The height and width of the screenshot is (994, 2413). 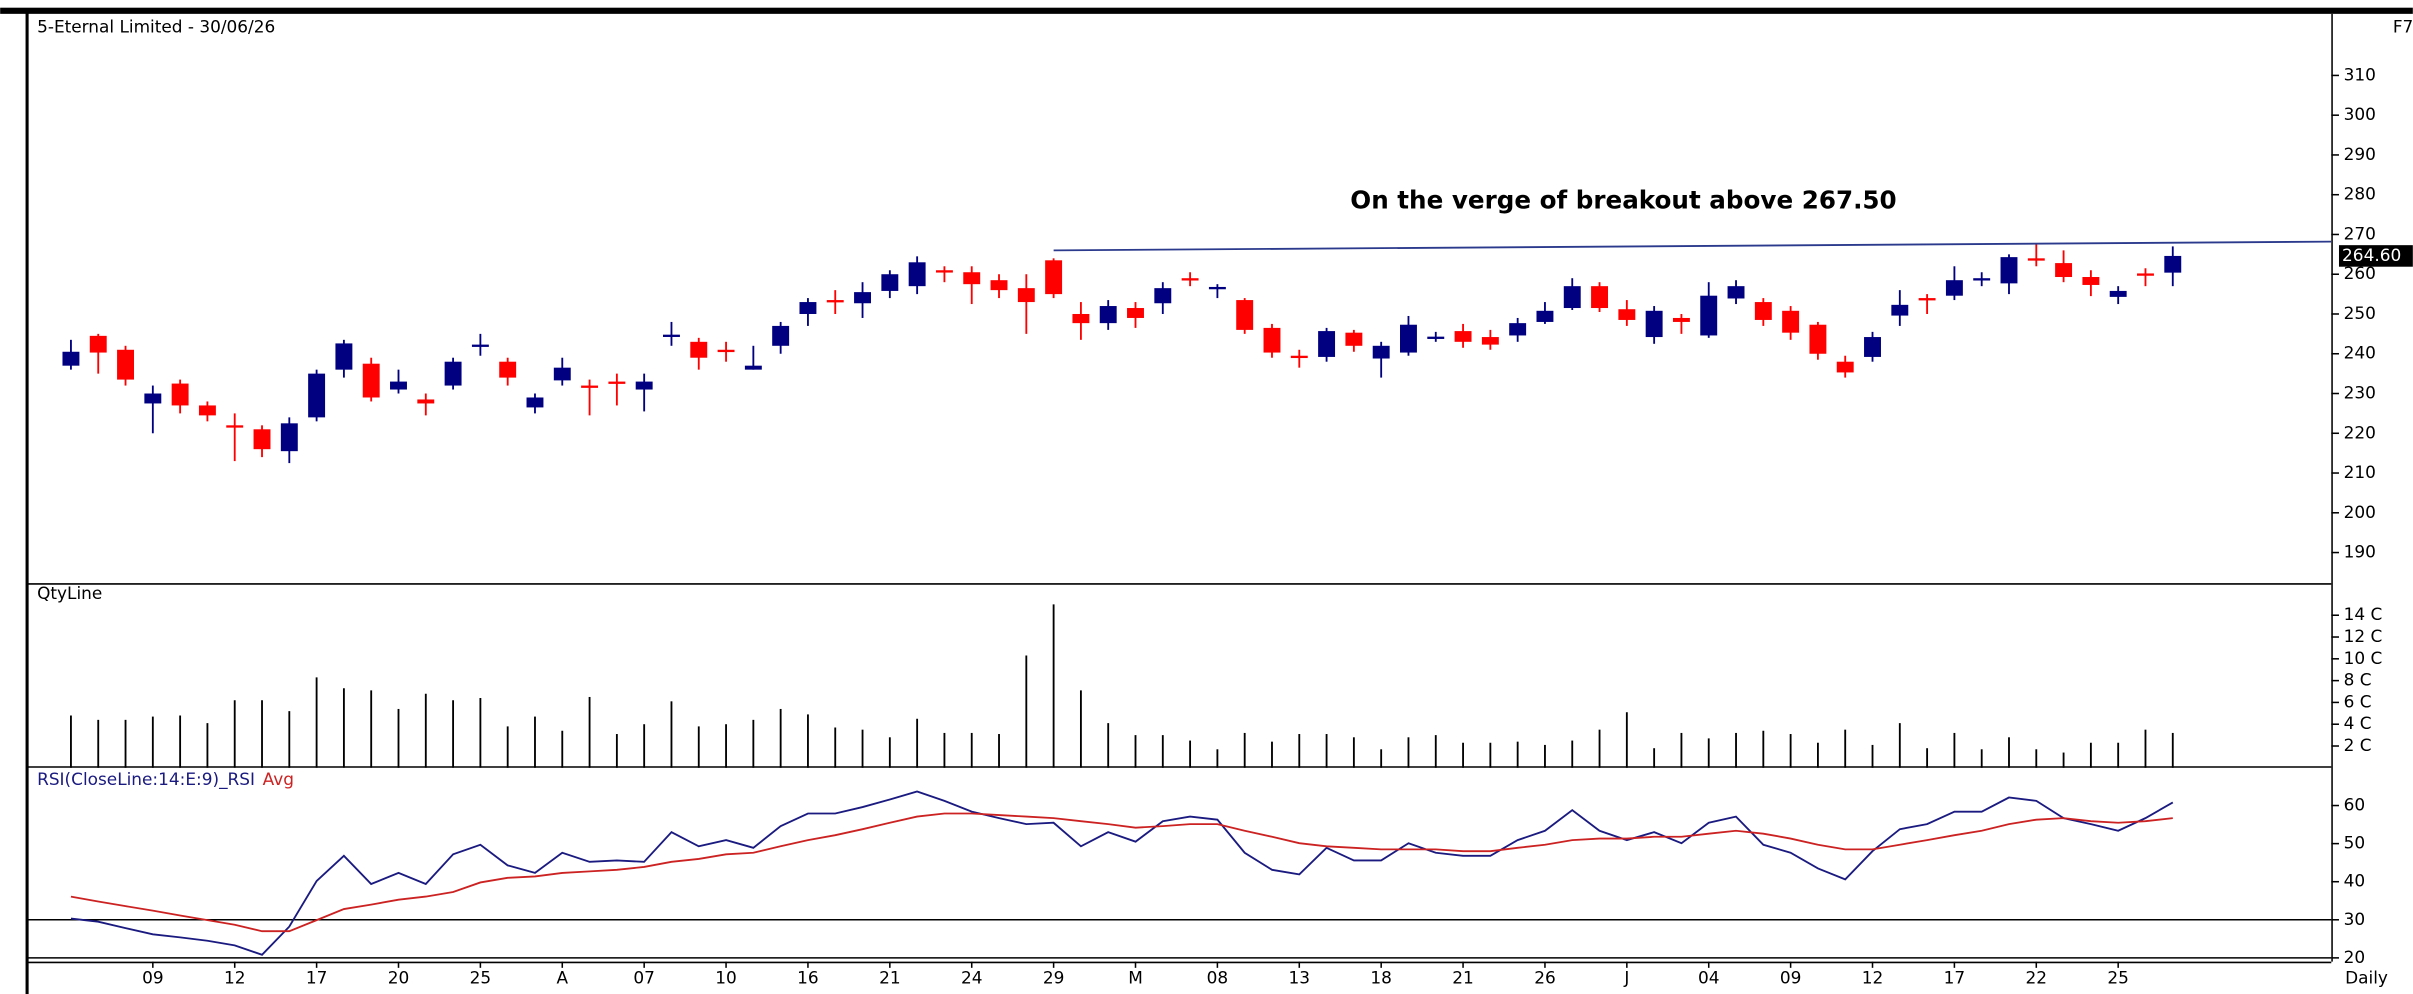 What do you see at coordinates (2360, 194) in the screenshot?
I see `y-tick-label: 280` at bounding box center [2360, 194].